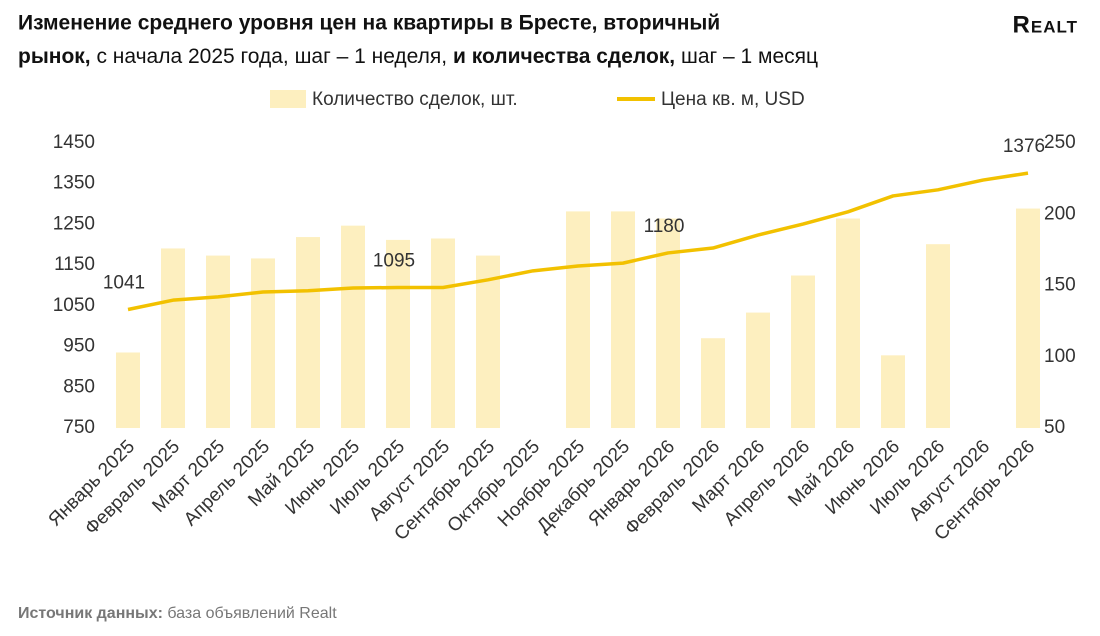 This screenshot has width=1100, height=636. I want to click on y2-tick-label: 200, so click(1060, 213).